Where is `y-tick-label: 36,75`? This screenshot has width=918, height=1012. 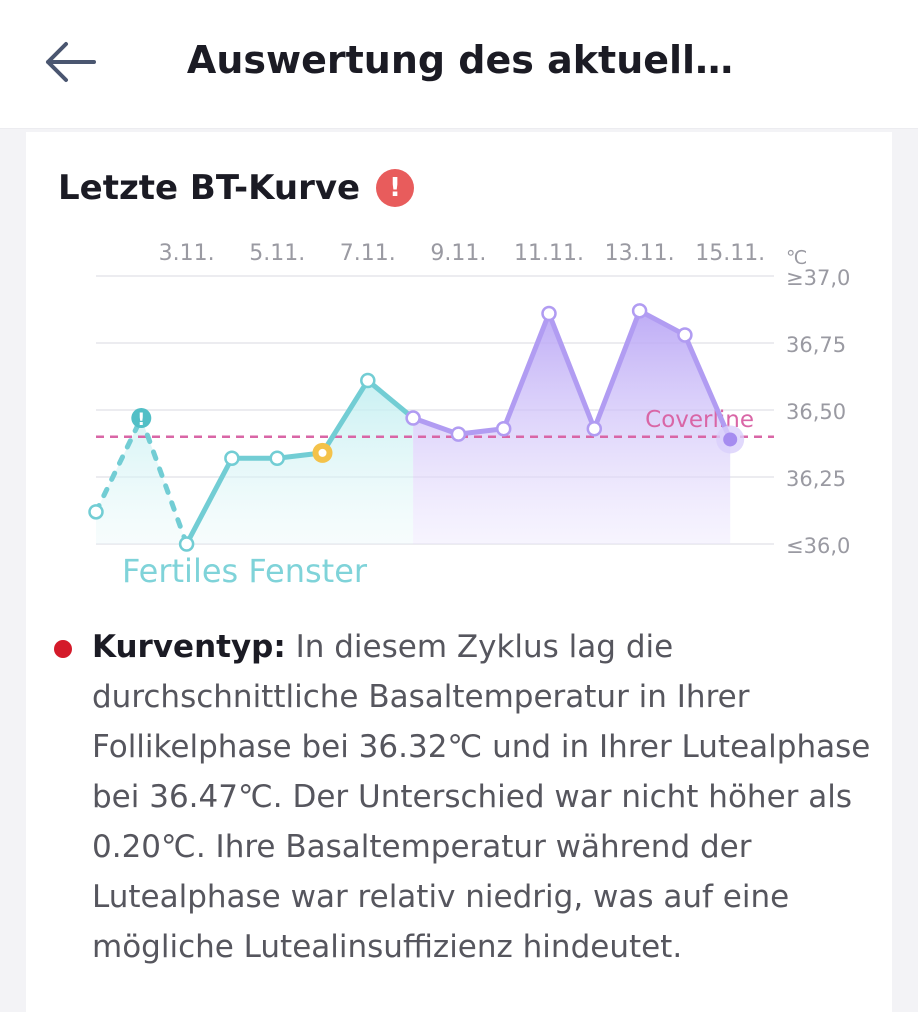
y-tick-label: 36,75 is located at coordinates (816, 345).